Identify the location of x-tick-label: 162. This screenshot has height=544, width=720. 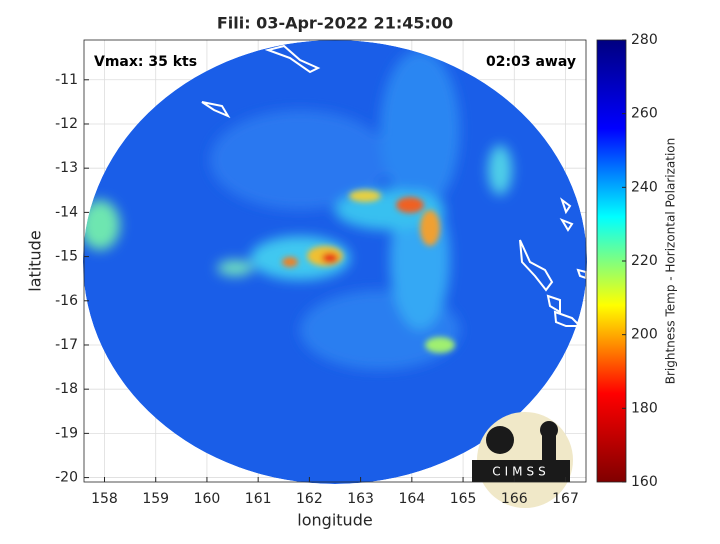
(309, 499).